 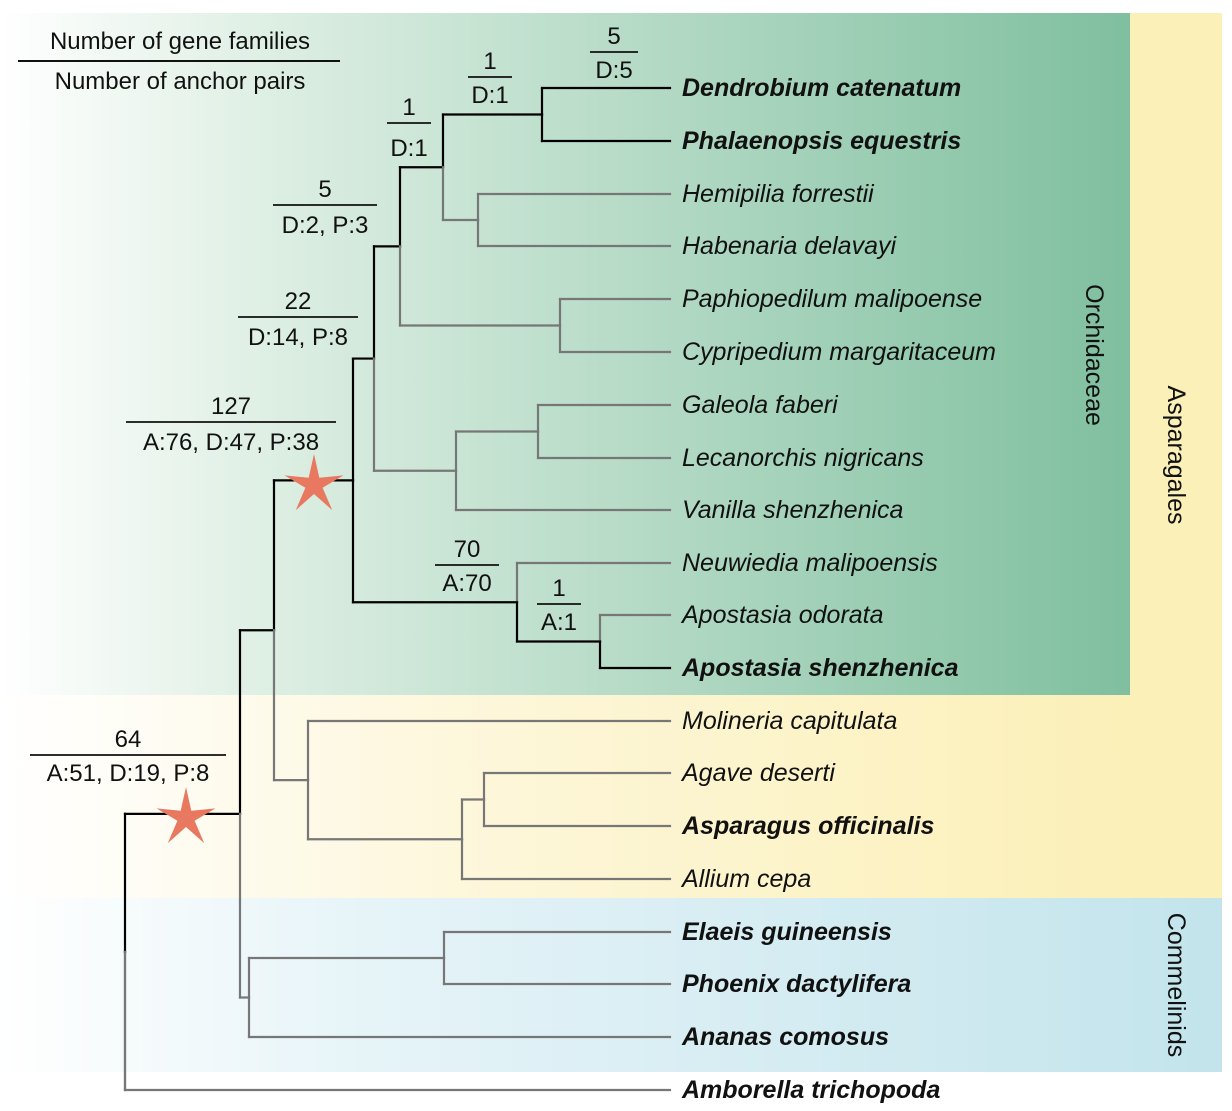 I want to click on taxon-label: Lecanorchis nigricans, so click(x=803, y=458).